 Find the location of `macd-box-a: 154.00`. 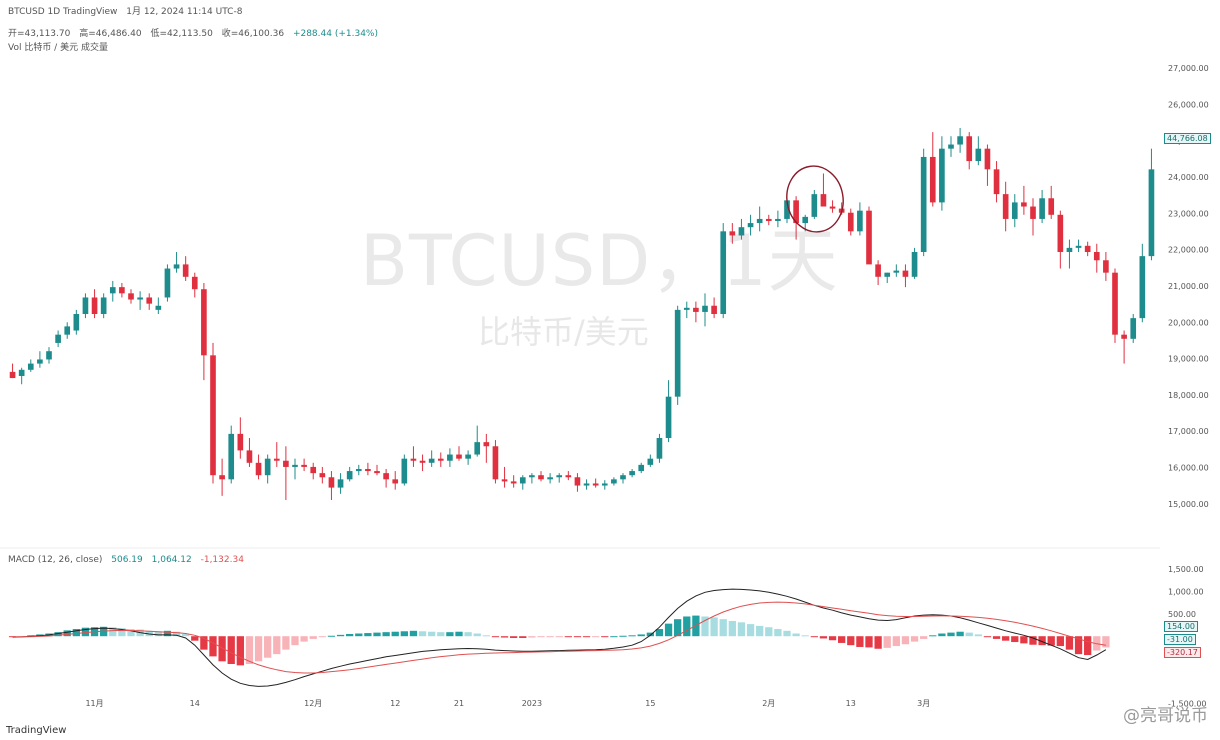

macd-box-a: 154.00 is located at coordinates (1181, 626).